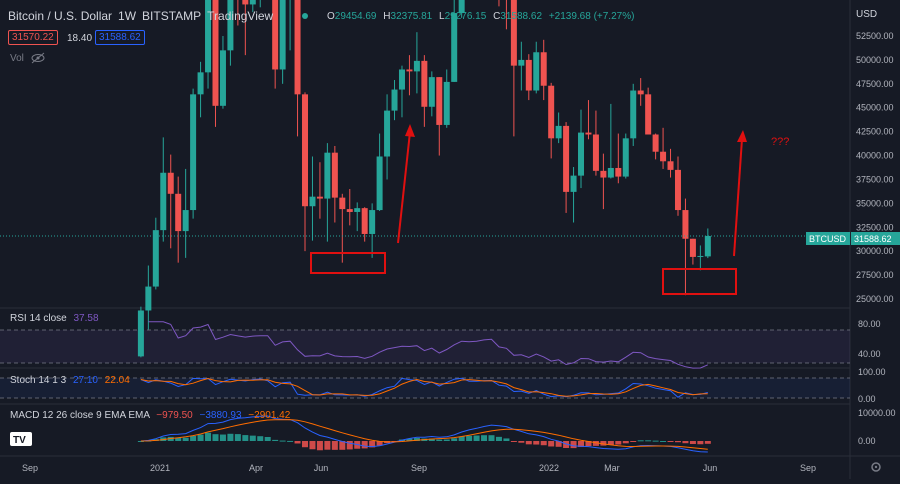  I want to click on annotation-text: ???, so click(780, 142).